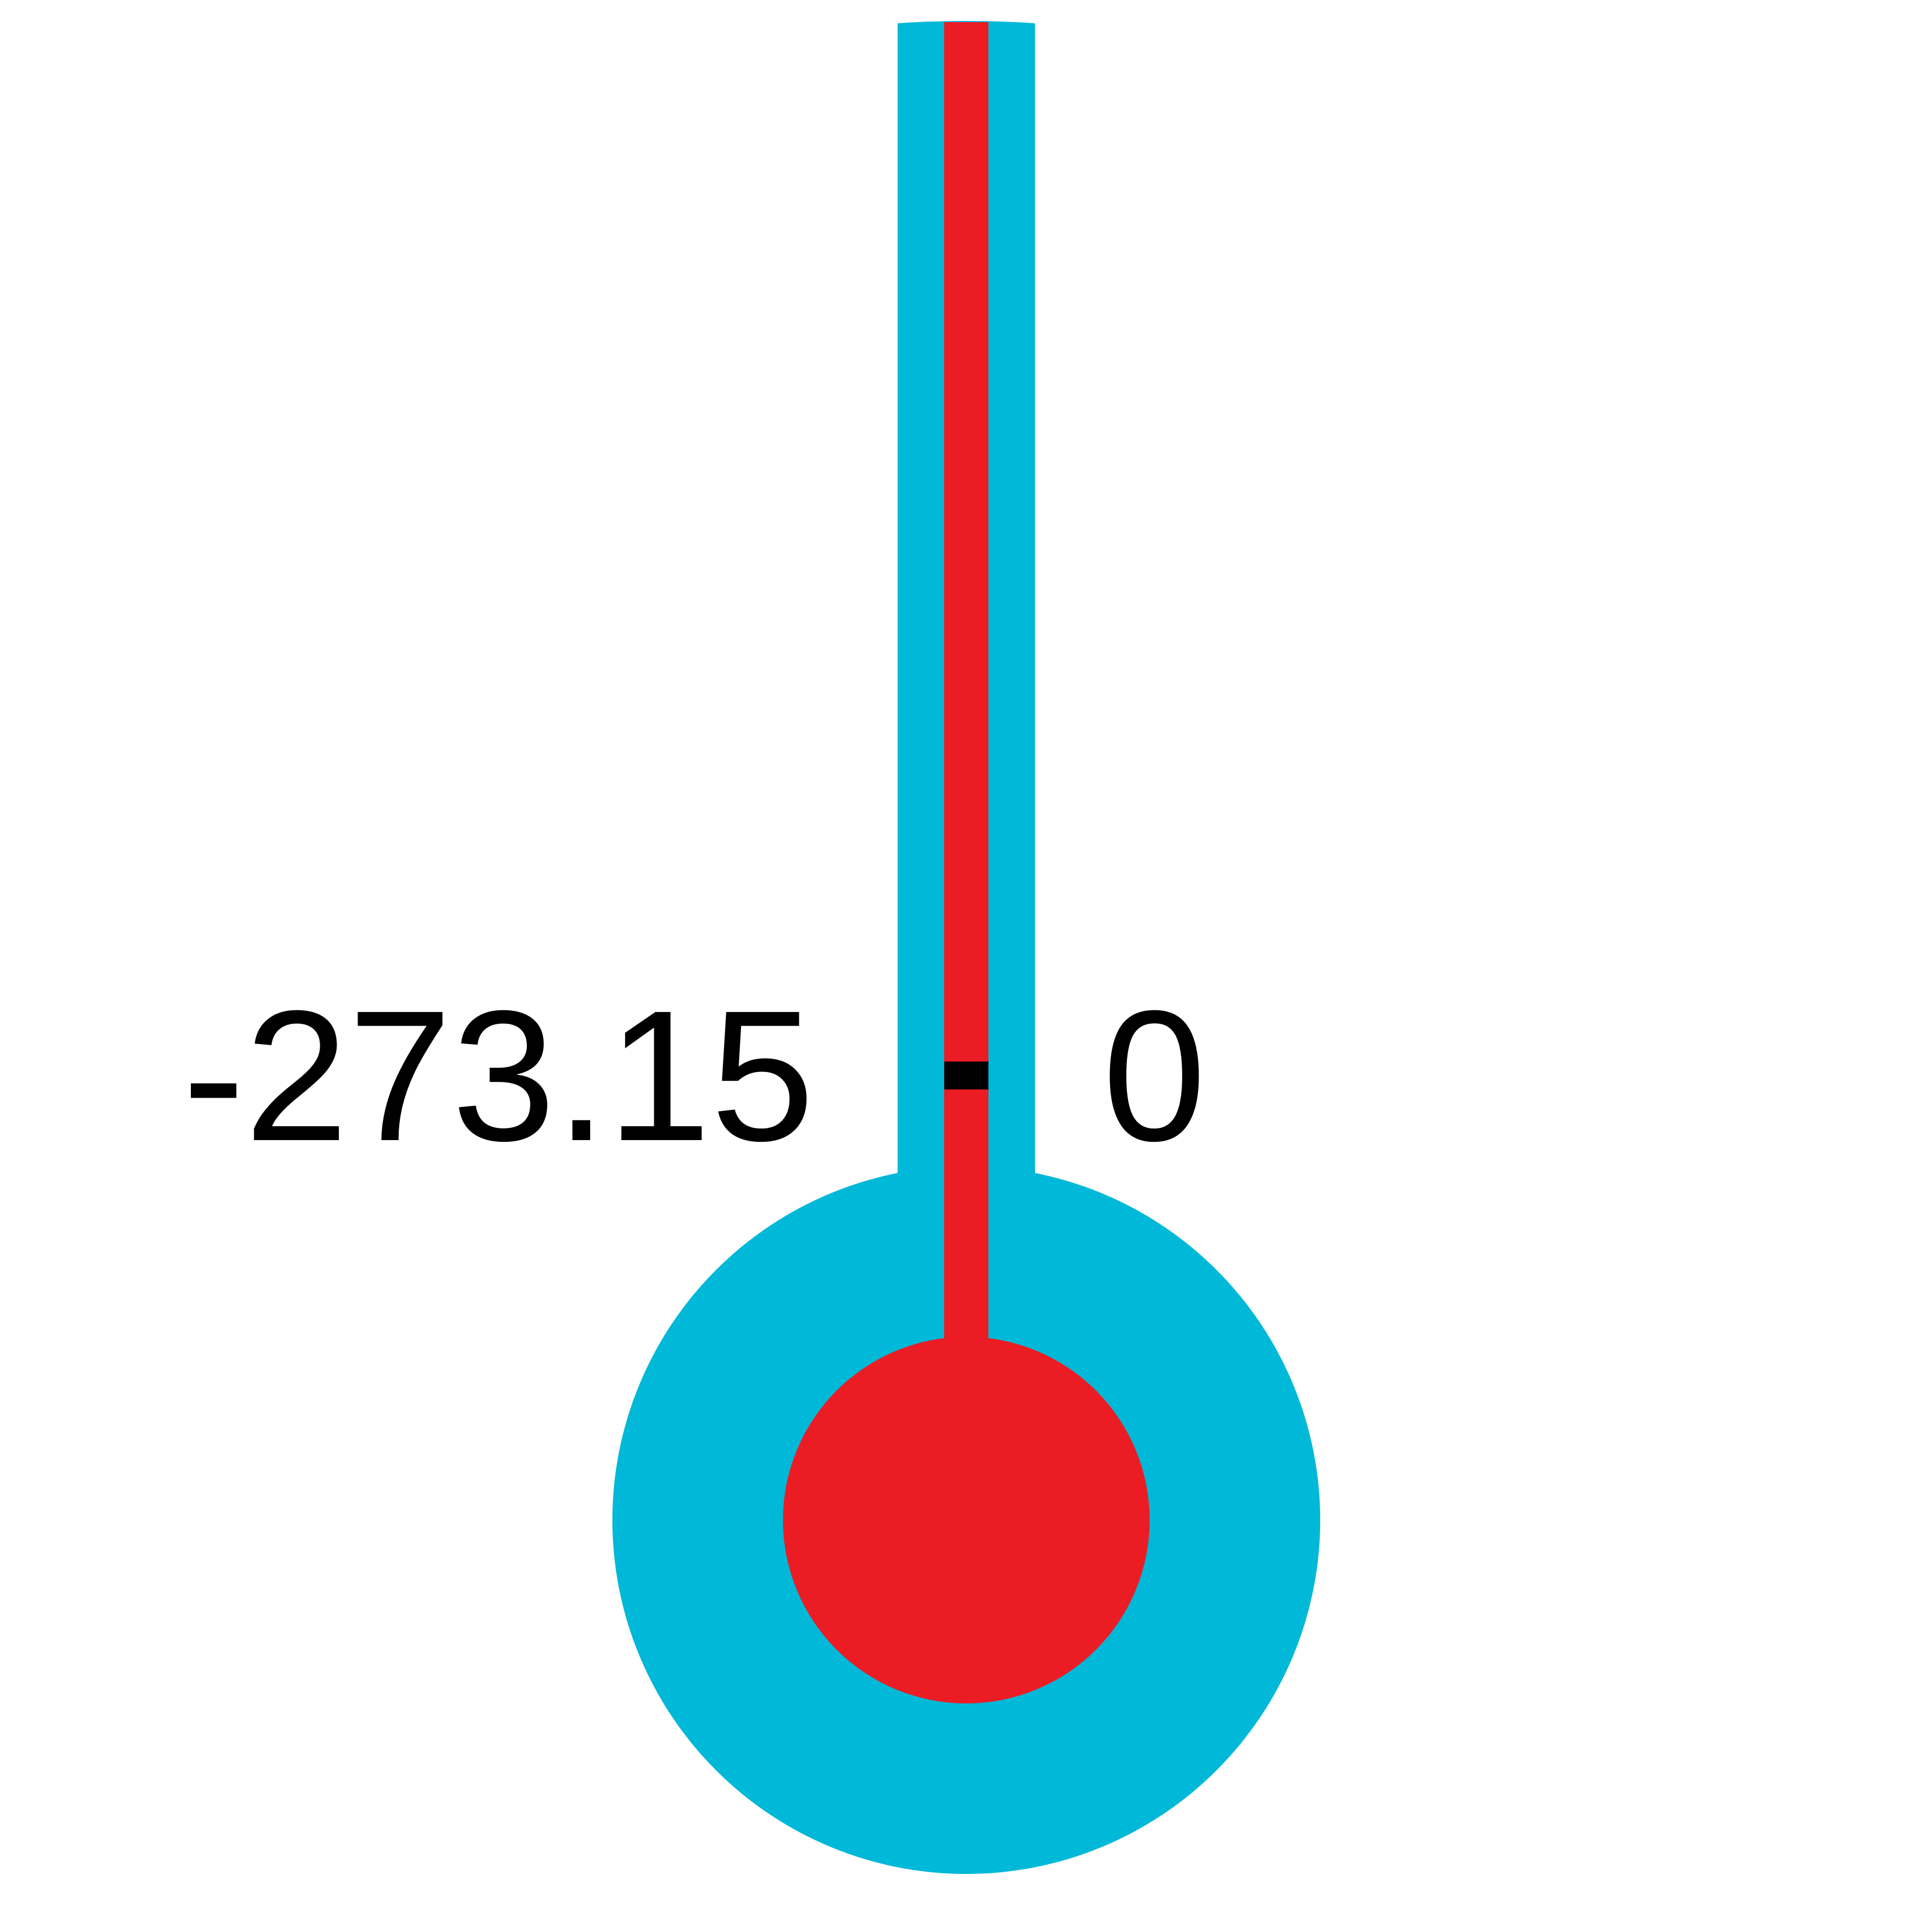 This screenshot has height=1931, width=1932. What do you see at coordinates (498, 1075) in the screenshot?
I see `left-scale-label: -273.15` at bounding box center [498, 1075].